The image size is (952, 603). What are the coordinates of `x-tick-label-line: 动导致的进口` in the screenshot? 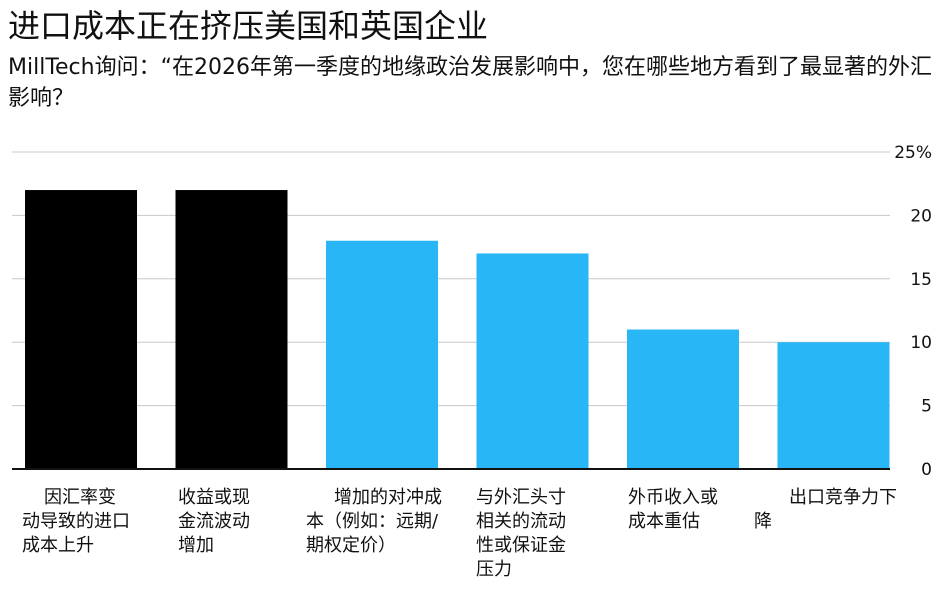 It's located at (76, 521).